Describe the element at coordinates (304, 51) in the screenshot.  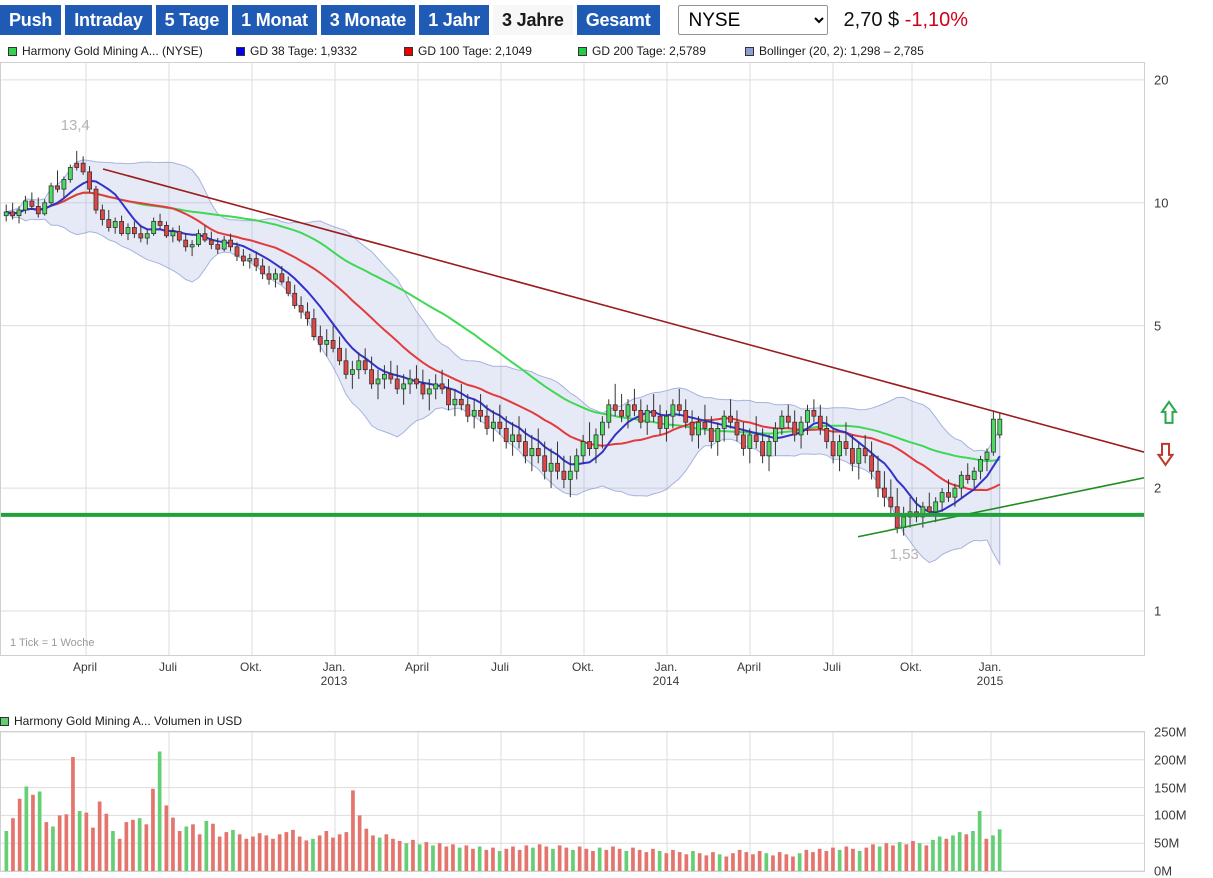
I see `legend-label-1: GD 38 Tage: 1,9332` at that location.